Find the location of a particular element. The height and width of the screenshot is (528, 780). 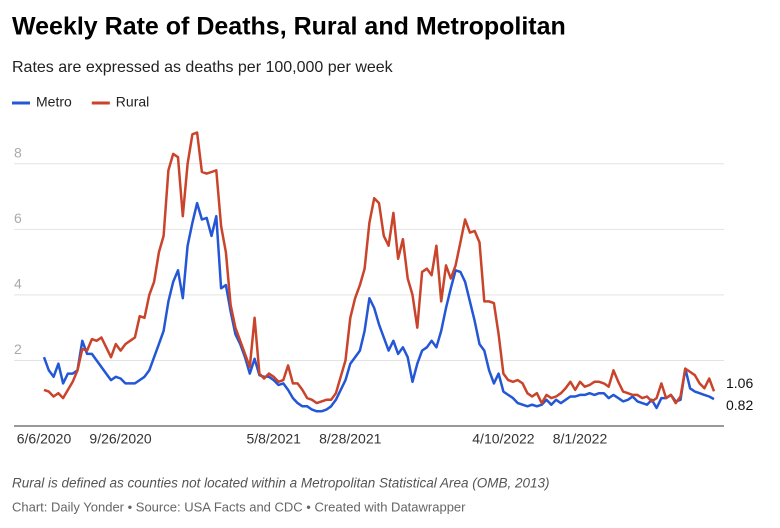

x-tick-label: 9/26/2020 is located at coordinates (120, 439).